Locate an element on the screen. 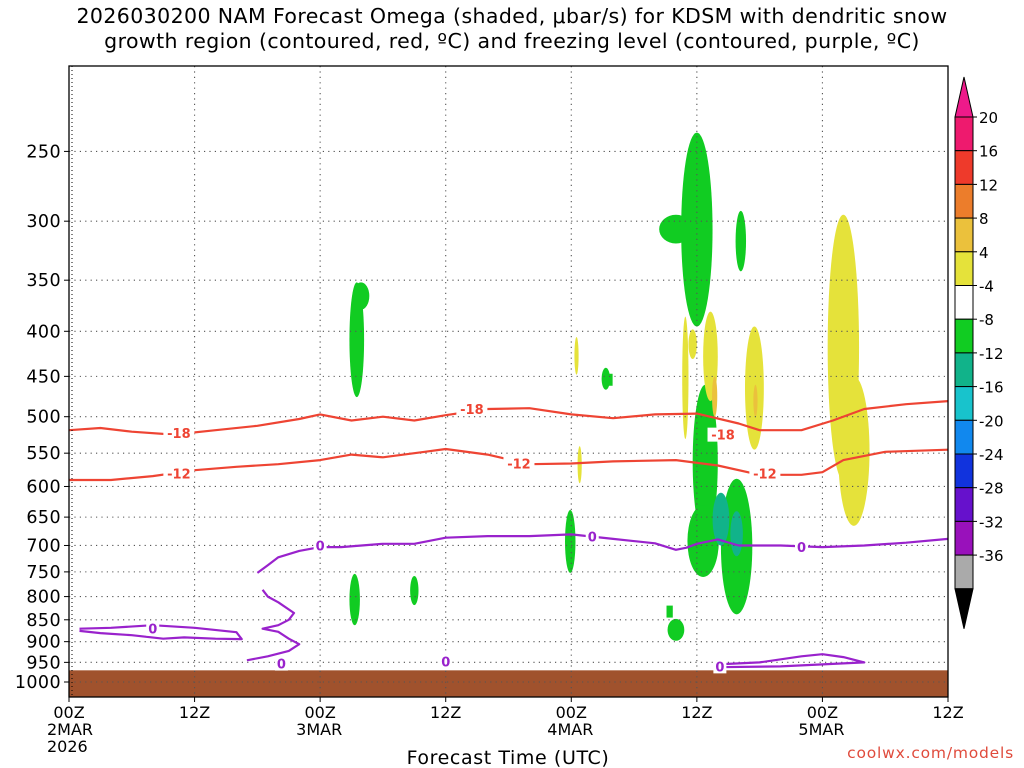 The width and height of the screenshot is (1024, 768). y-tick-label: 250 is located at coordinates (43, 152).